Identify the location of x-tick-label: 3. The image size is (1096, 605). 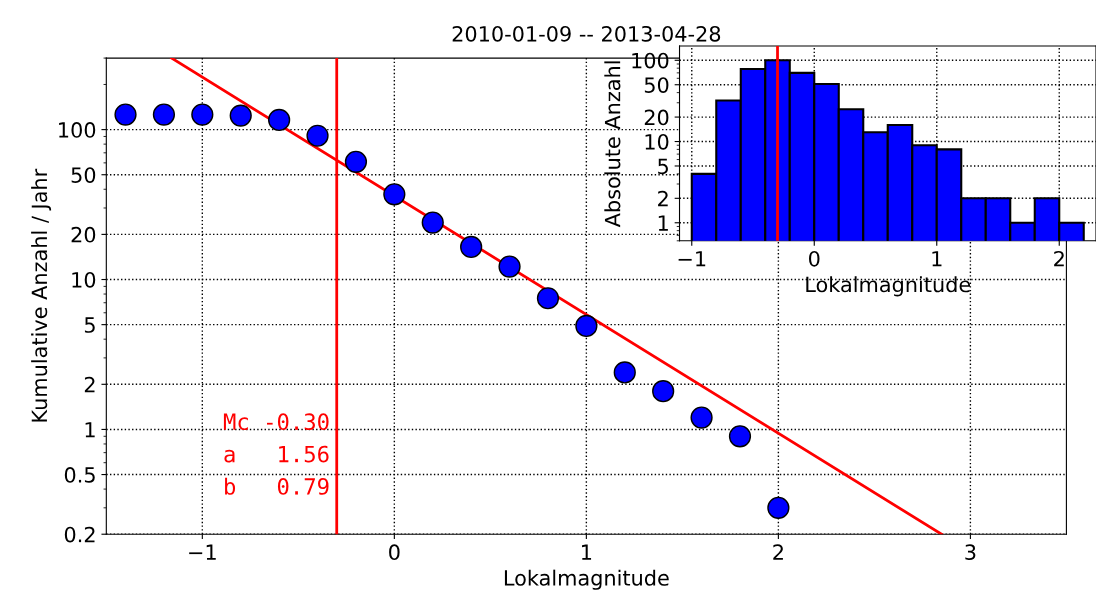
(970, 552).